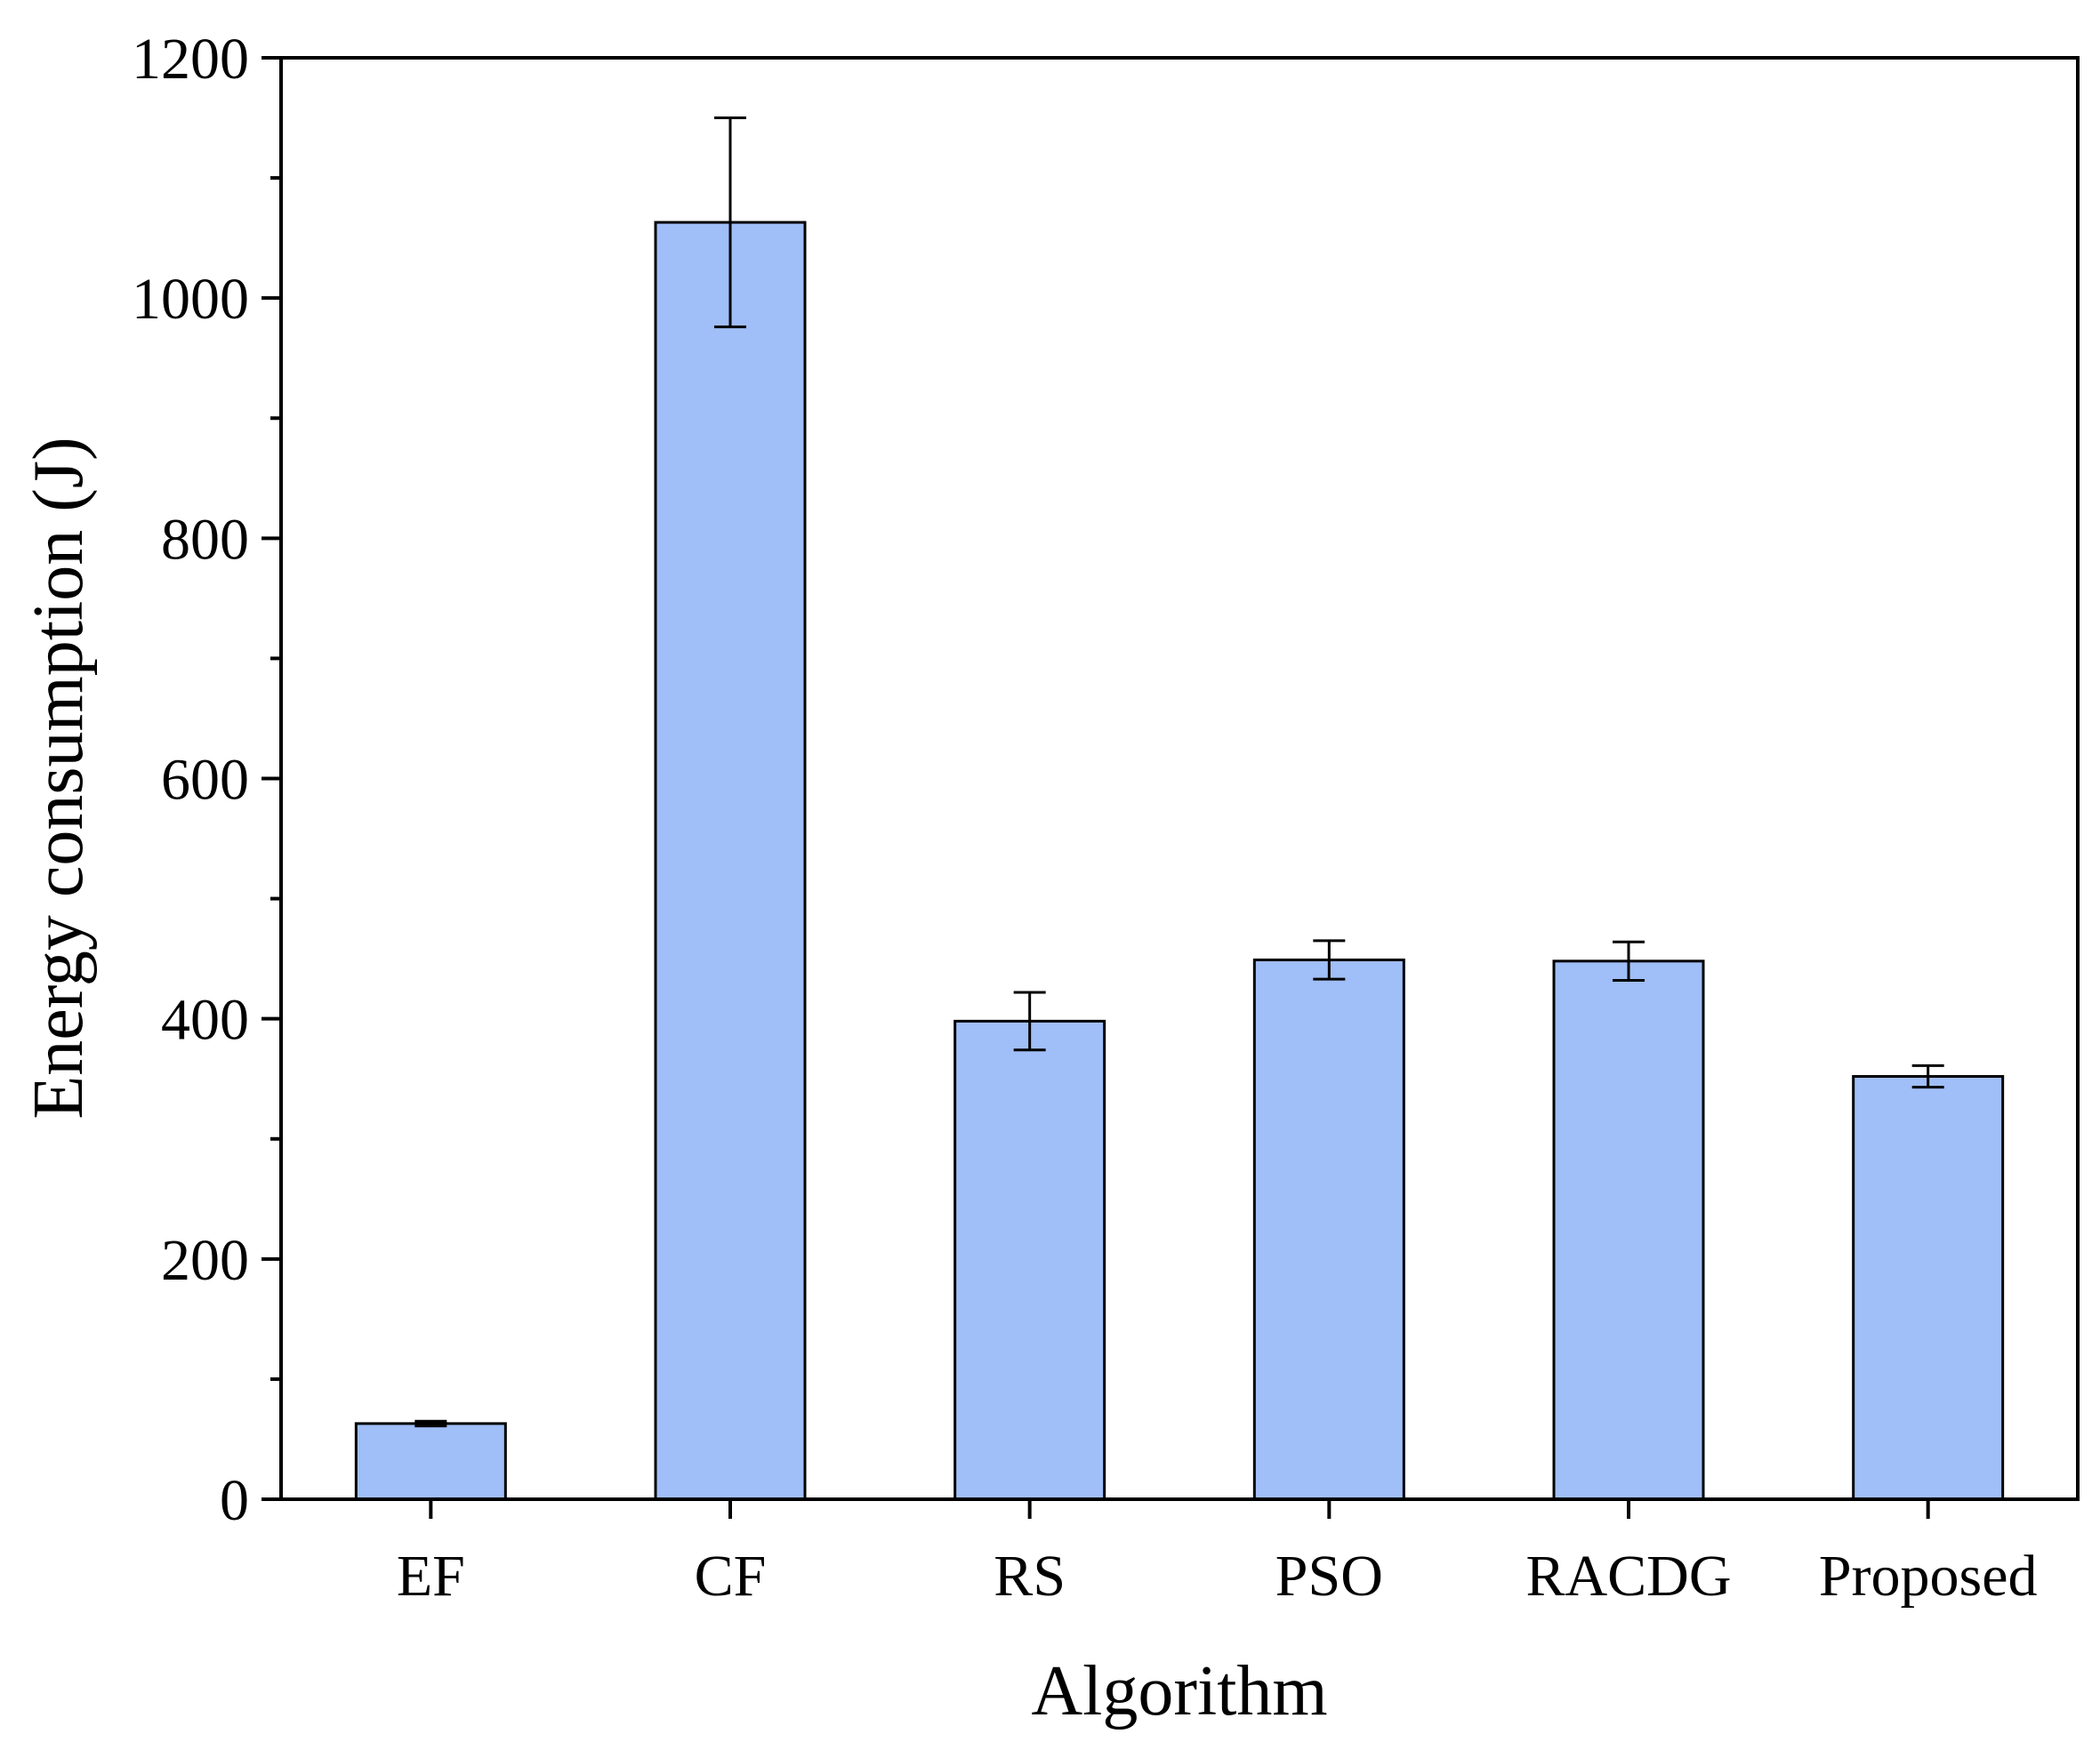  What do you see at coordinates (1029, 1260) in the screenshot?
I see `bar-rs` at bounding box center [1029, 1260].